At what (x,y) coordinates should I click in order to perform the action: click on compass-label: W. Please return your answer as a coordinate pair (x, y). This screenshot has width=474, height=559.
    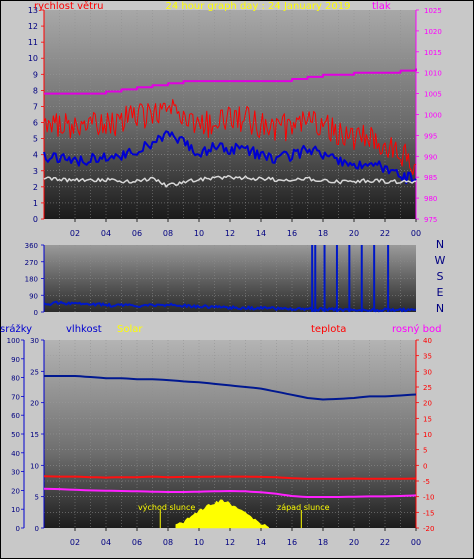
    Looking at the image, I should click on (440, 260).